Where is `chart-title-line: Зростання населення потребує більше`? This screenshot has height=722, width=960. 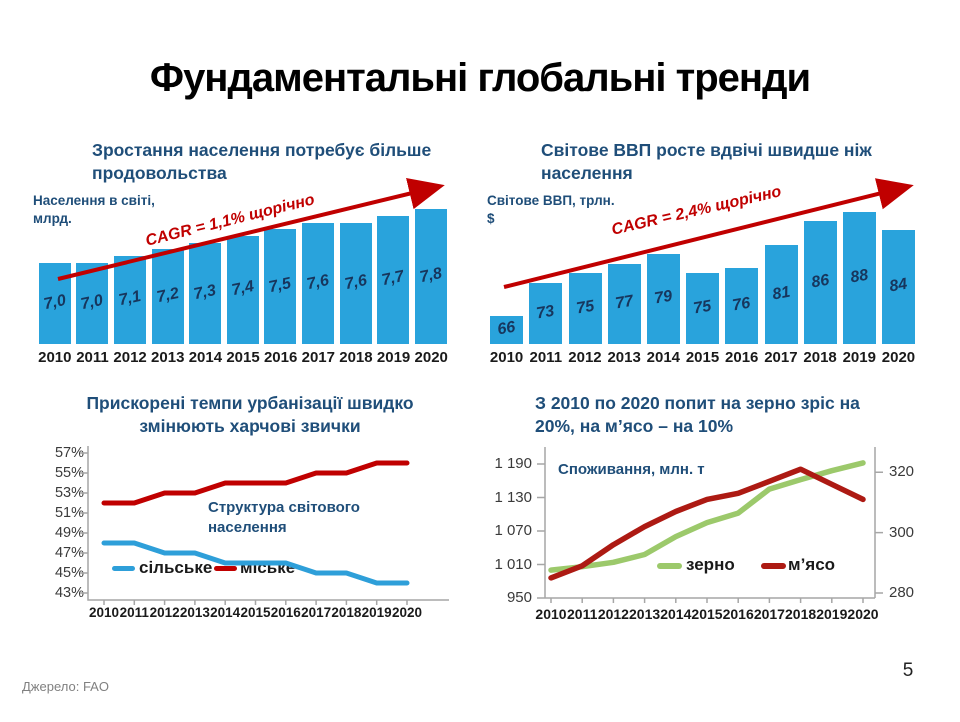 chart-title-line: Зростання населення потребує більше is located at coordinates (262, 150).